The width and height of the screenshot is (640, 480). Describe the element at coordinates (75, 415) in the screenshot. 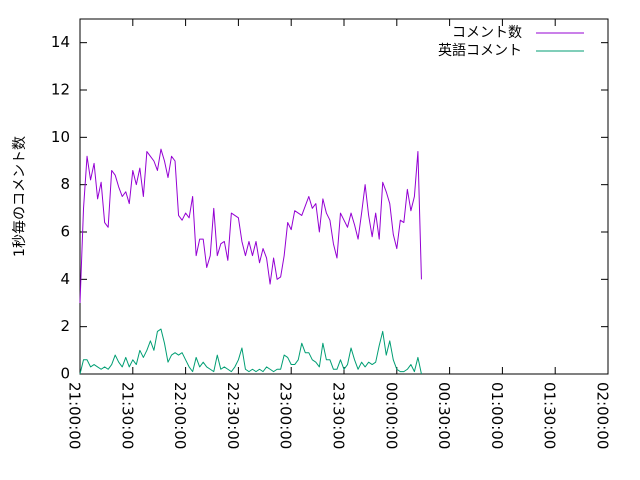

I see `x-tick-label: 21:00:00` at that location.